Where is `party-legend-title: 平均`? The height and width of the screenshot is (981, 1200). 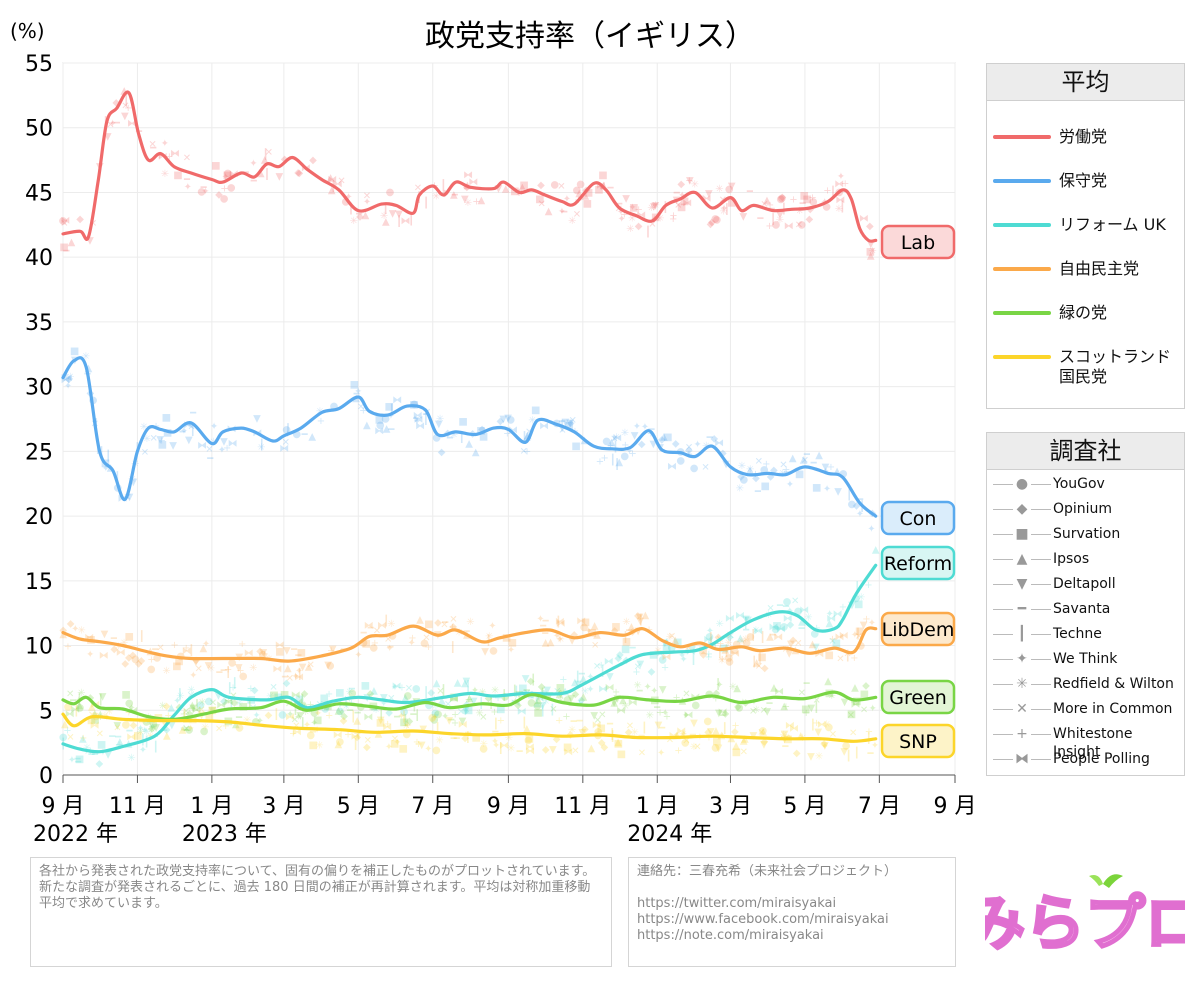
party-legend-title: 平均 is located at coordinates (1085, 82).